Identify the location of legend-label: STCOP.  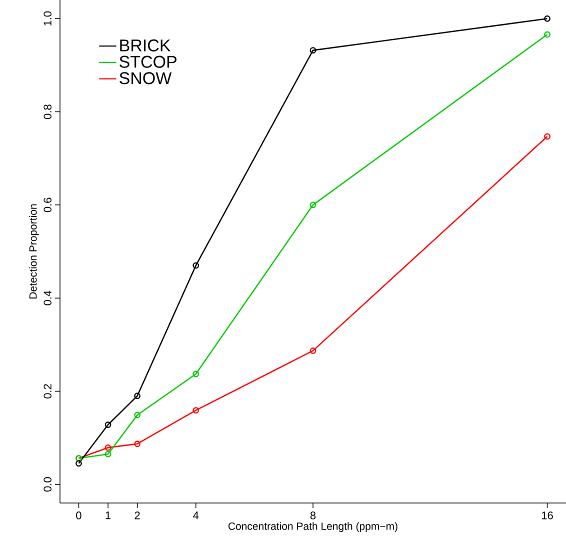
(148, 62).